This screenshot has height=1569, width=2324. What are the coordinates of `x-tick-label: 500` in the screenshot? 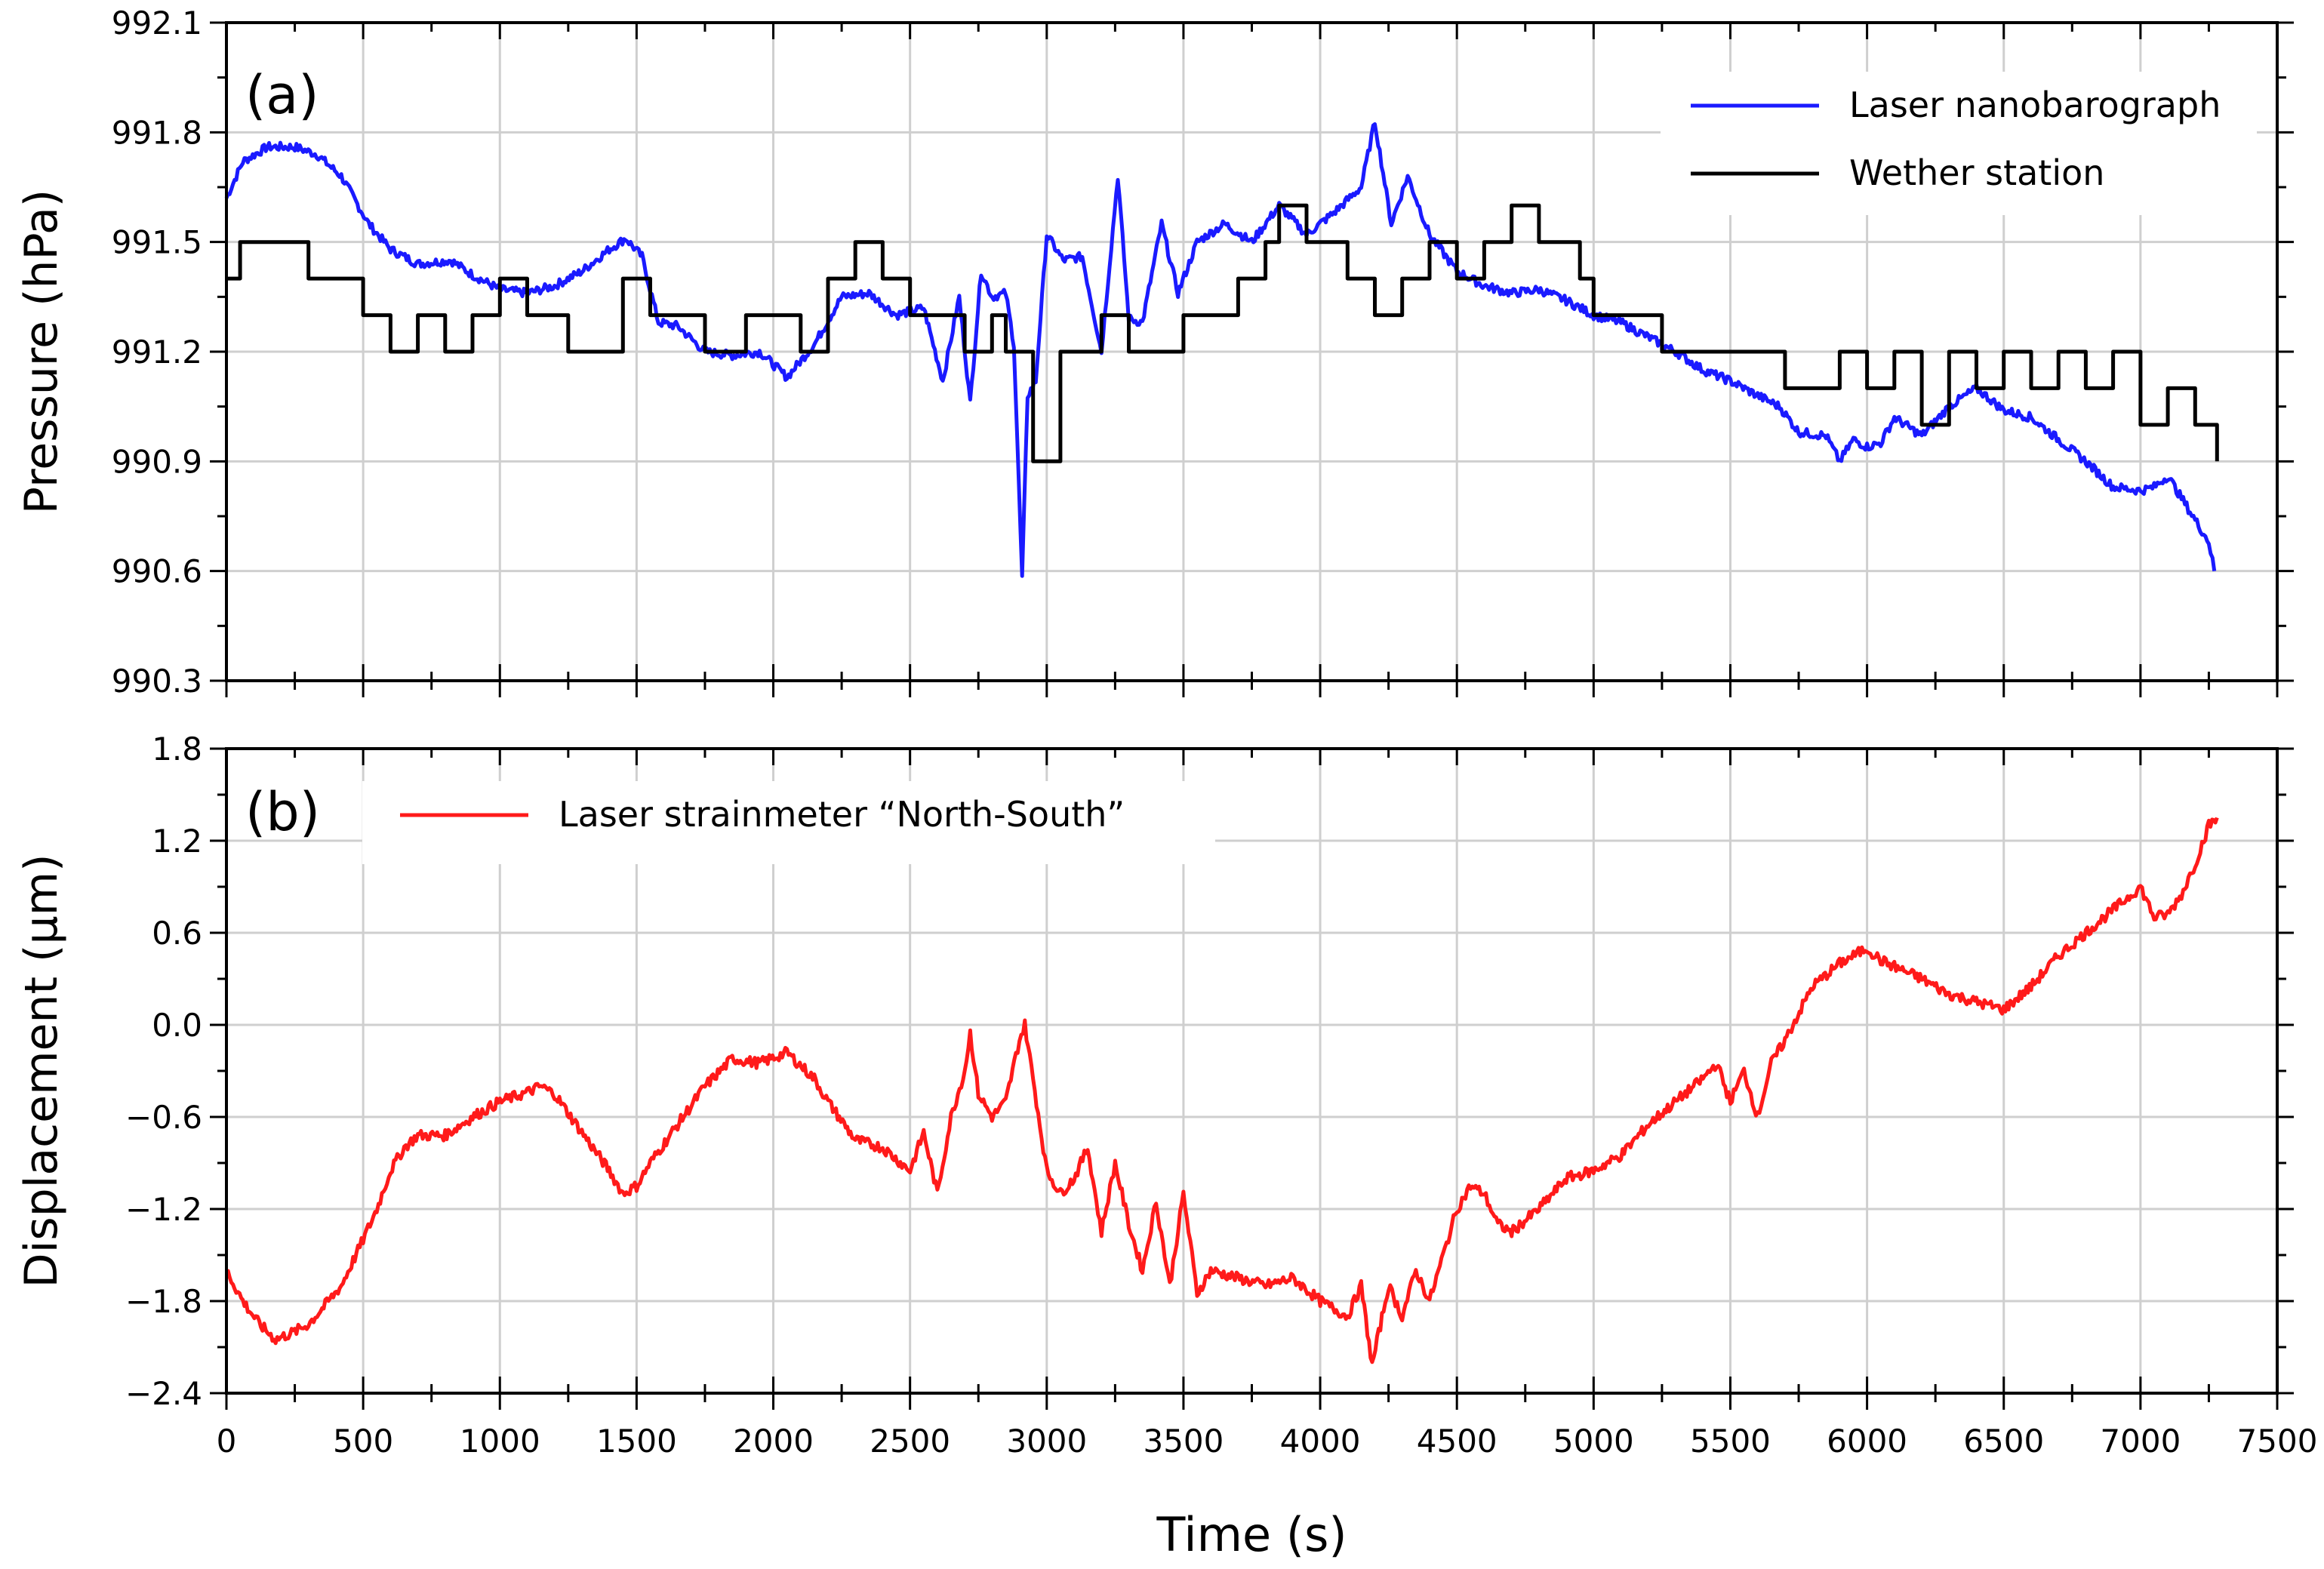 It's located at (363, 1441).